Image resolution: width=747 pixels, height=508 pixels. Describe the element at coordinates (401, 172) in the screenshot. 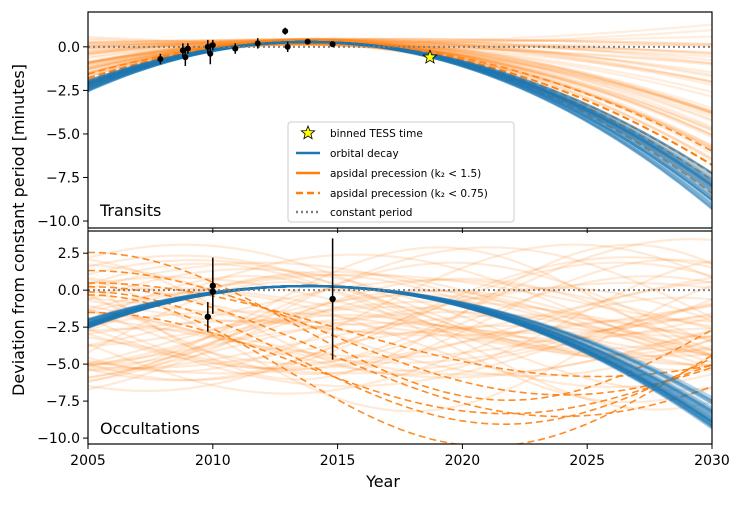

I see `legend-box` at that location.